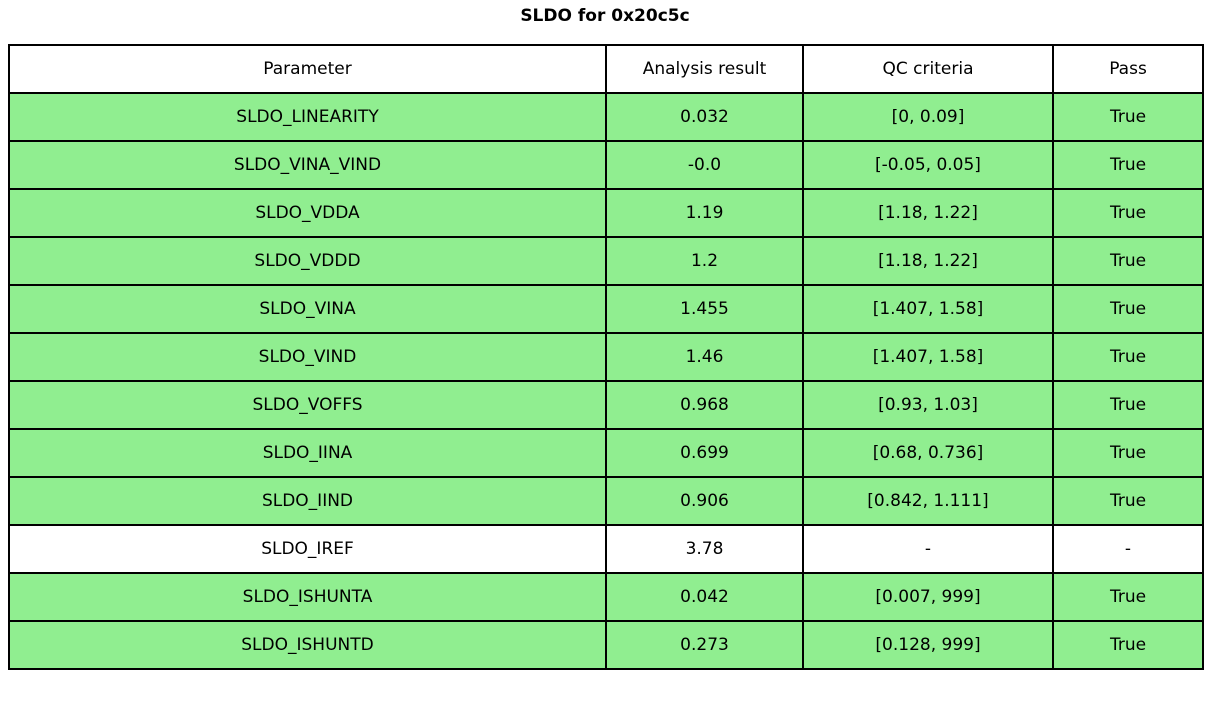 The height and width of the screenshot is (705, 1210). I want to click on analysis-result-cell: 0.042, so click(704, 597).